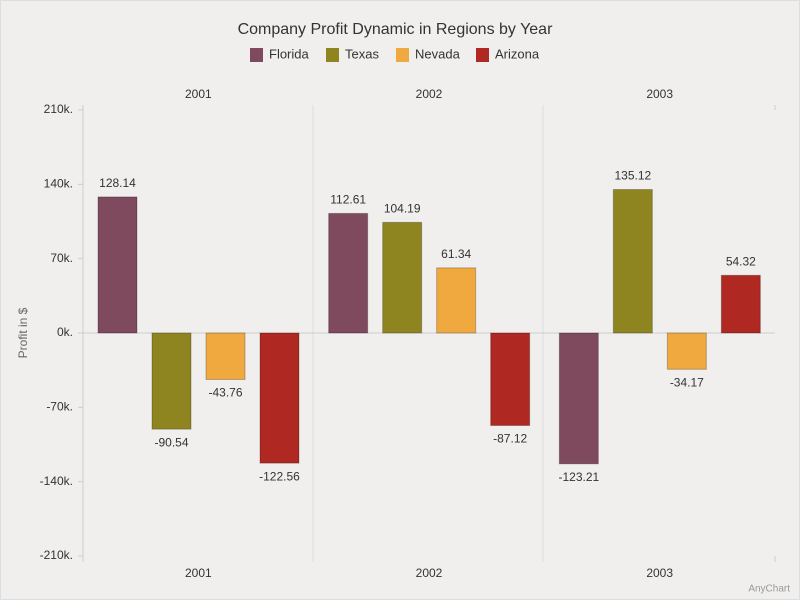 The image size is (800, 600). I want to click on y-tick-label: -140k., so click(56, 481).